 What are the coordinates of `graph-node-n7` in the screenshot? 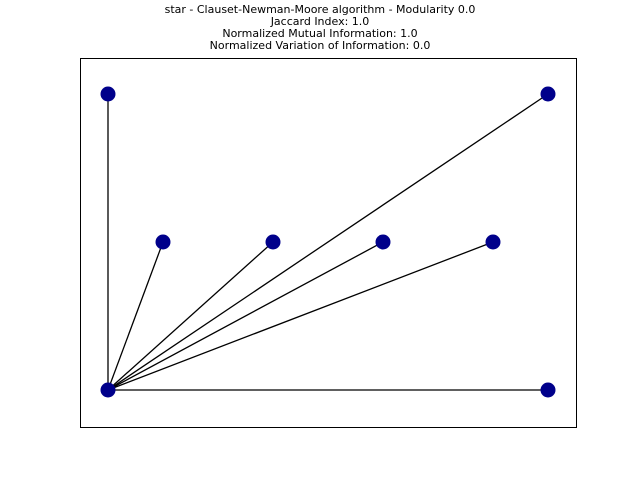 It's located at (548, 390).